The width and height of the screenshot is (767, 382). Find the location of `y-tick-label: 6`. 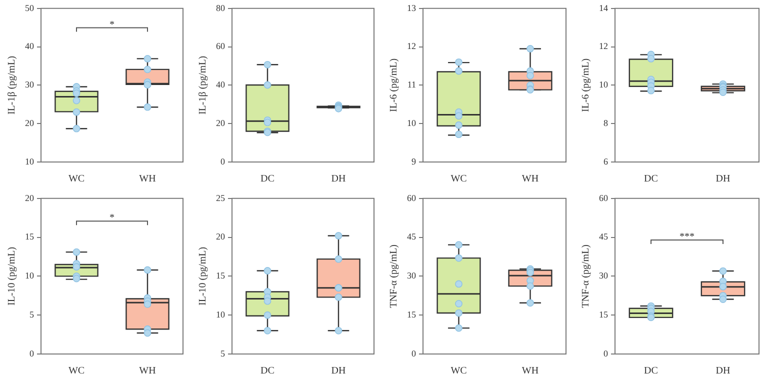

y-tick-label: 6 is located at coordinates (606, 161).